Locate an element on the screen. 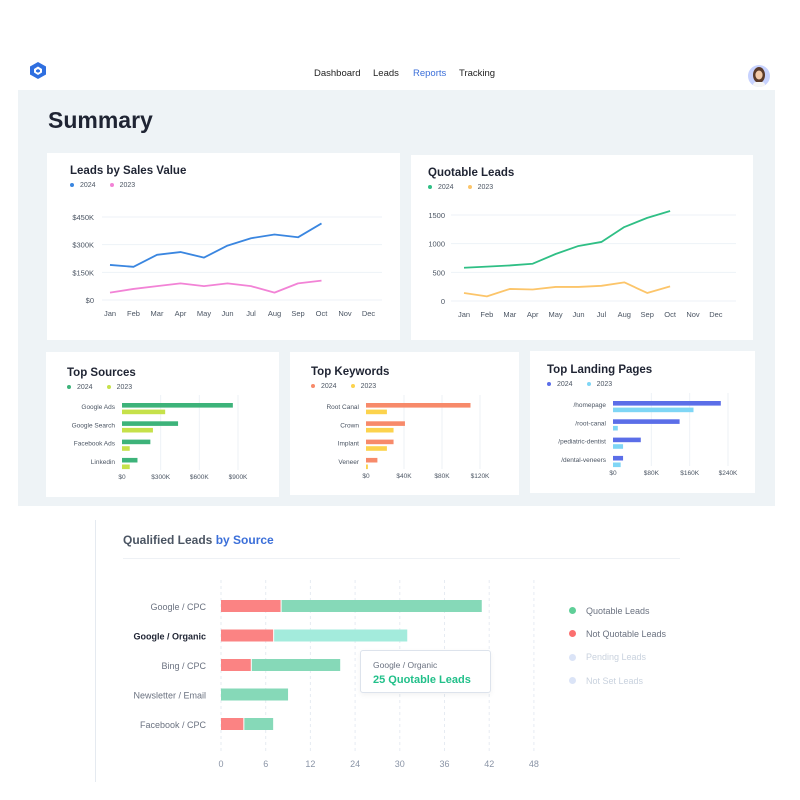 The height and width of the screenshot is (800, 800). nav-dashboard: Dashboard is located at coordinates (337, 73).